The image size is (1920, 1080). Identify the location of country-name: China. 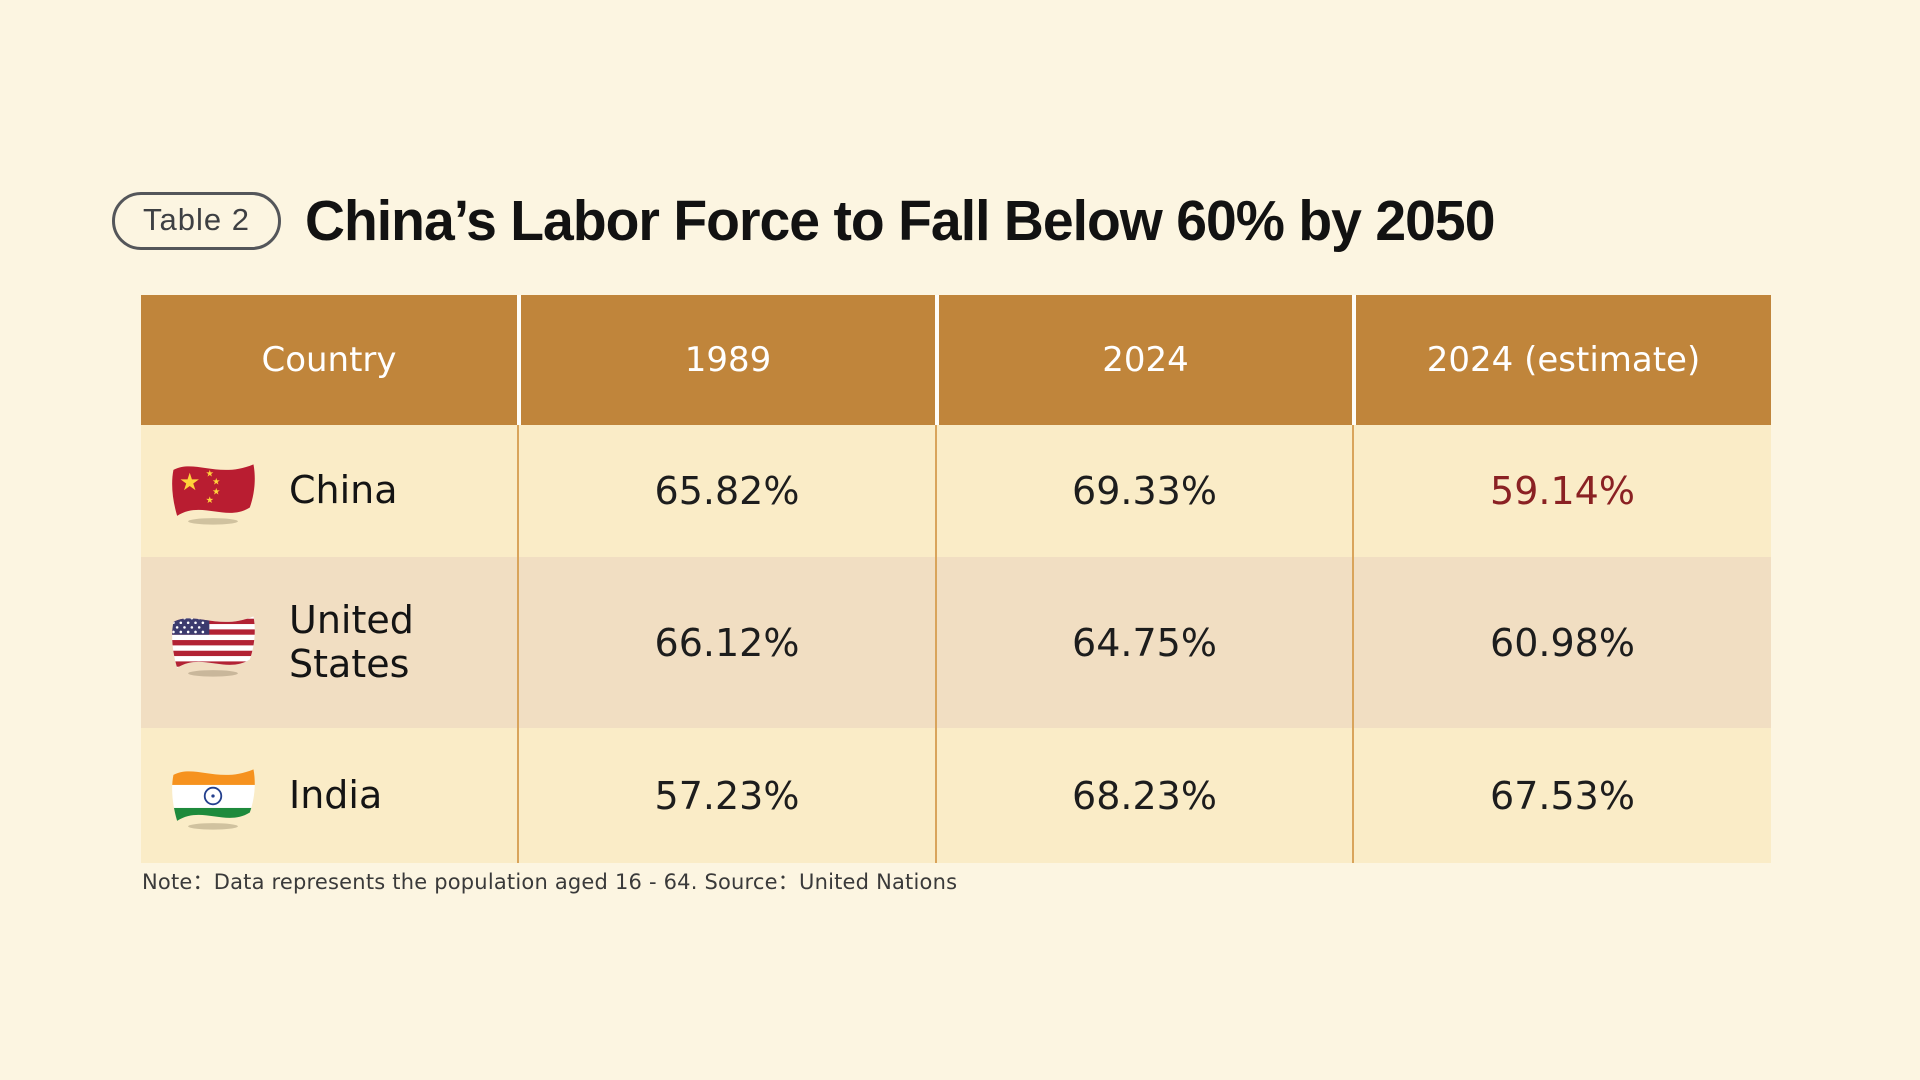
(343, 490).